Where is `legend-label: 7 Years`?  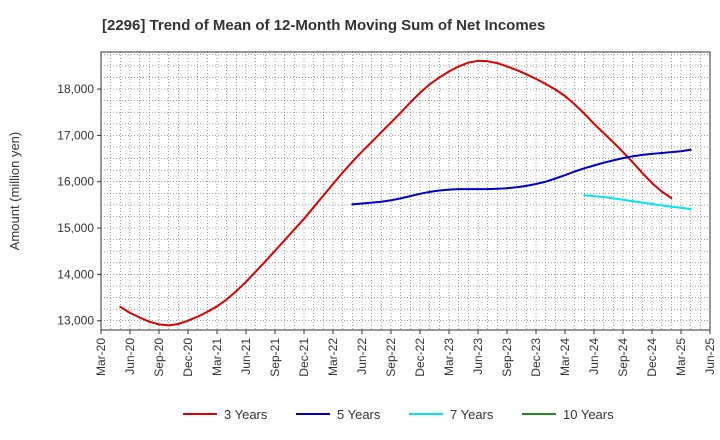
legend-label: 7 Years is located at coordinates (472, 414).